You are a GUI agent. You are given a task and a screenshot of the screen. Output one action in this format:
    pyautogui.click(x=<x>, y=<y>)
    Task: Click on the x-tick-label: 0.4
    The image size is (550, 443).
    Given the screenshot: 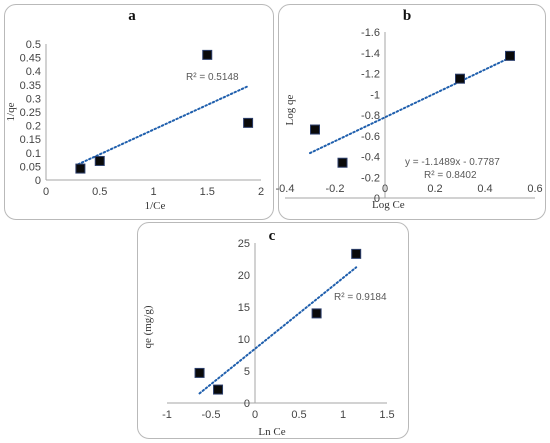 What is the action you would take?
    pyautogui.click(x=484, y=189)
    